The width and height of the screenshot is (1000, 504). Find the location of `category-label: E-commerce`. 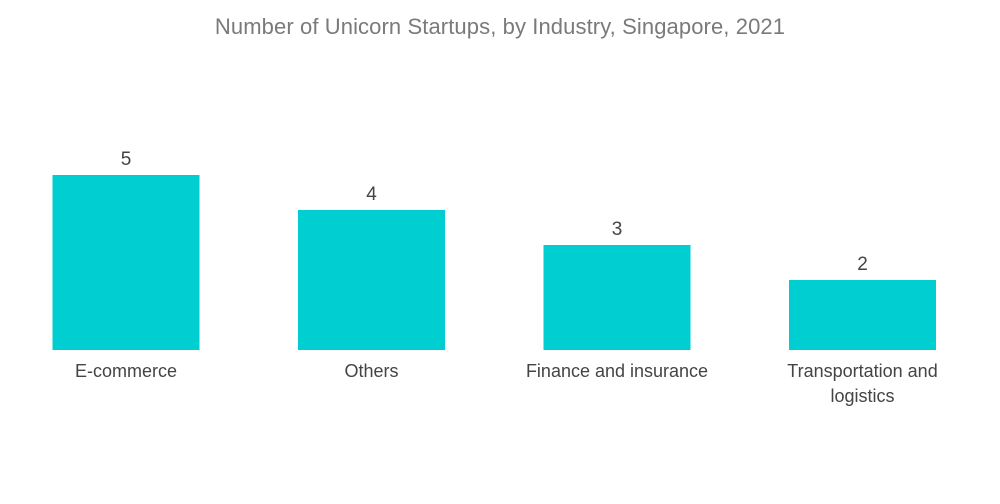

category-label: E-commerce is located at coordinates (126, 371).